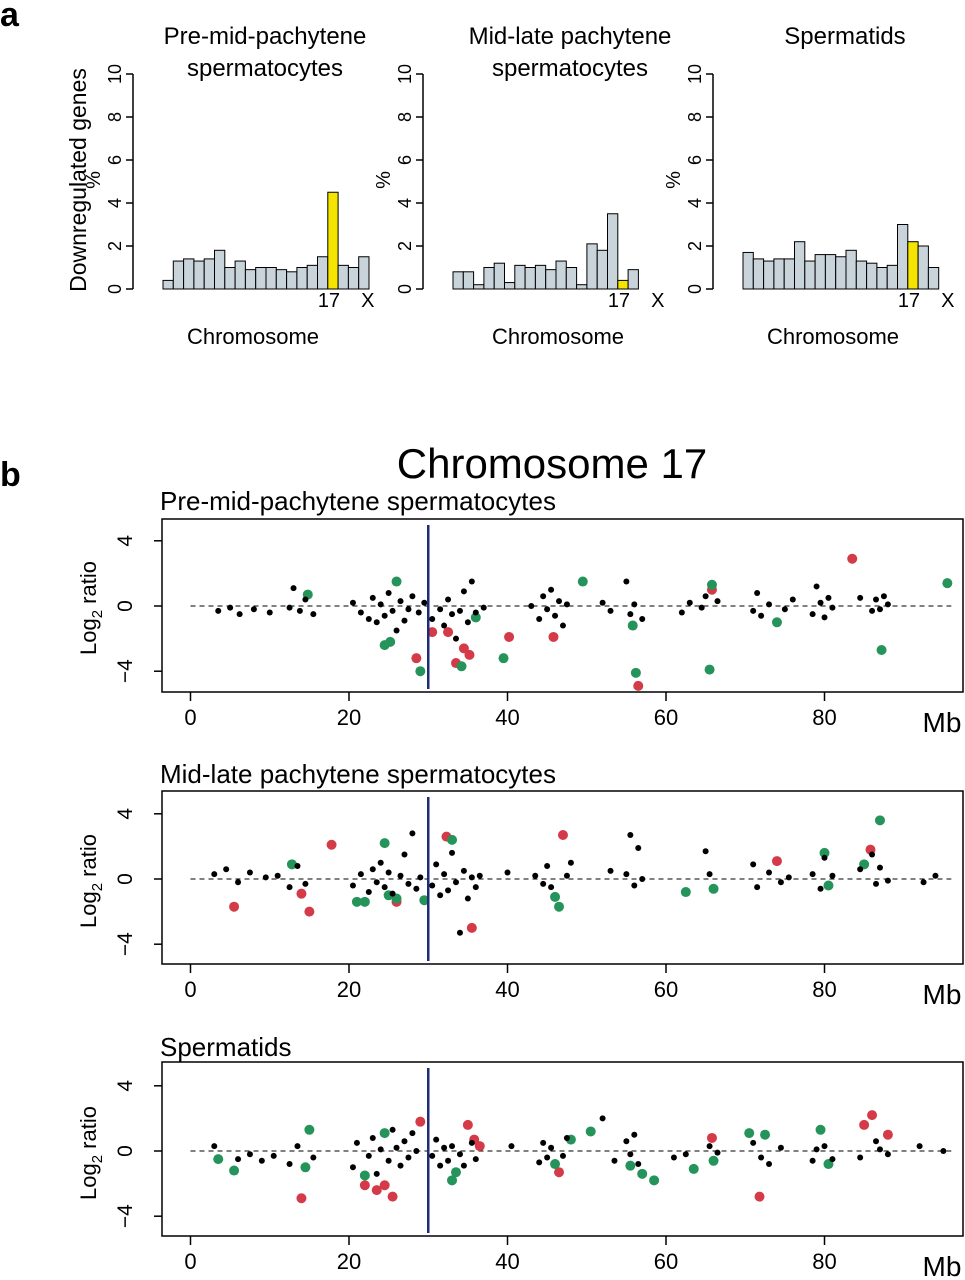 This screenshot has width=965, height=1280. What do you see at coordinates (115, 246) in the screenshot?
I see `y-tick-label: 2` at bounding box center [115, 246].